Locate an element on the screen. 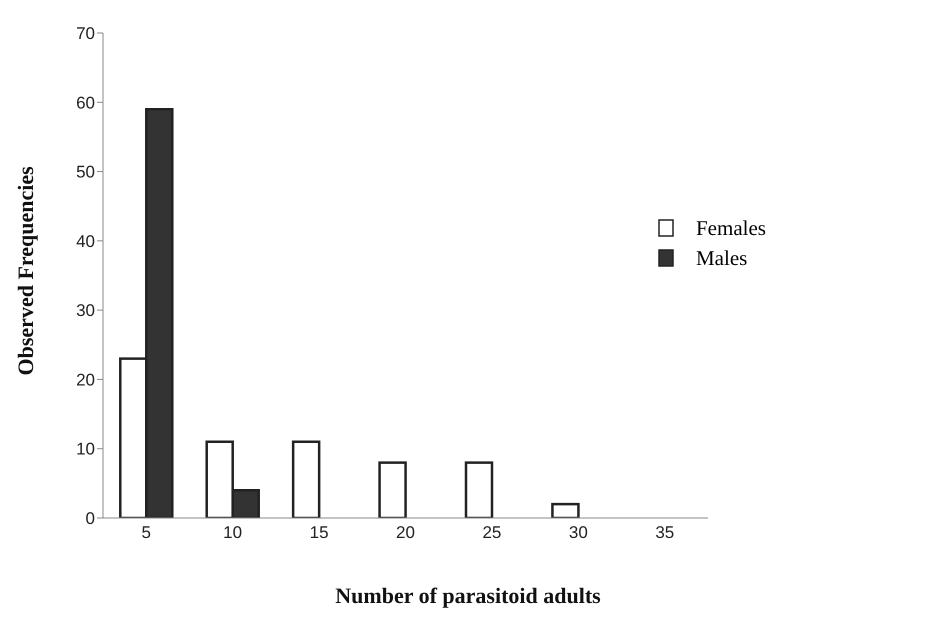 This screenshot has height=635, width=935. x-tick-label: 10 is located at coordinates (232, 532).